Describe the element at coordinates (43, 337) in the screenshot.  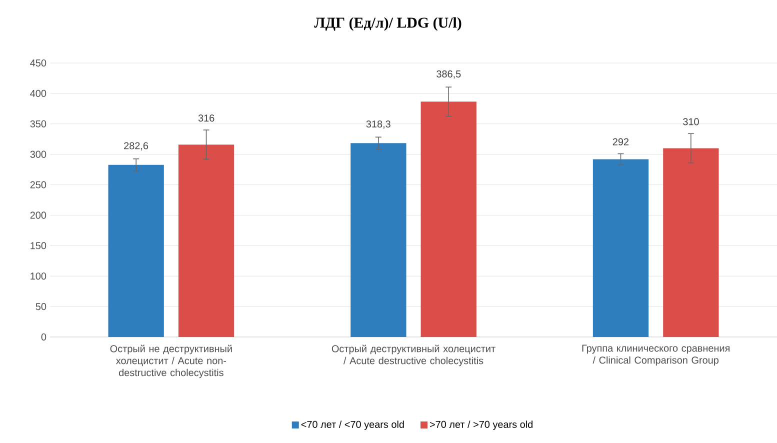
I see `y-tick-label: 0` at that location.